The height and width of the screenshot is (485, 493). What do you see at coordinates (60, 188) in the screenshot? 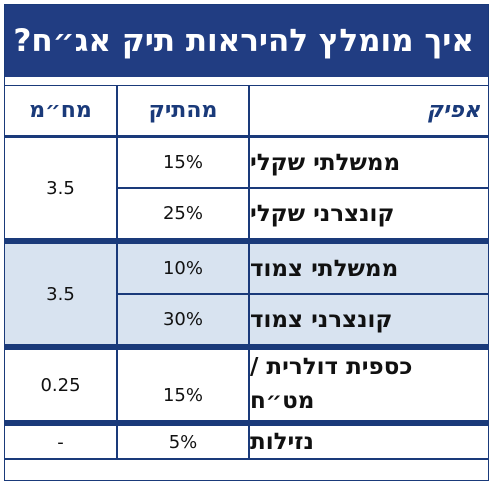
I see `group1-duration: 3.5` at bounding box center [60, 188].